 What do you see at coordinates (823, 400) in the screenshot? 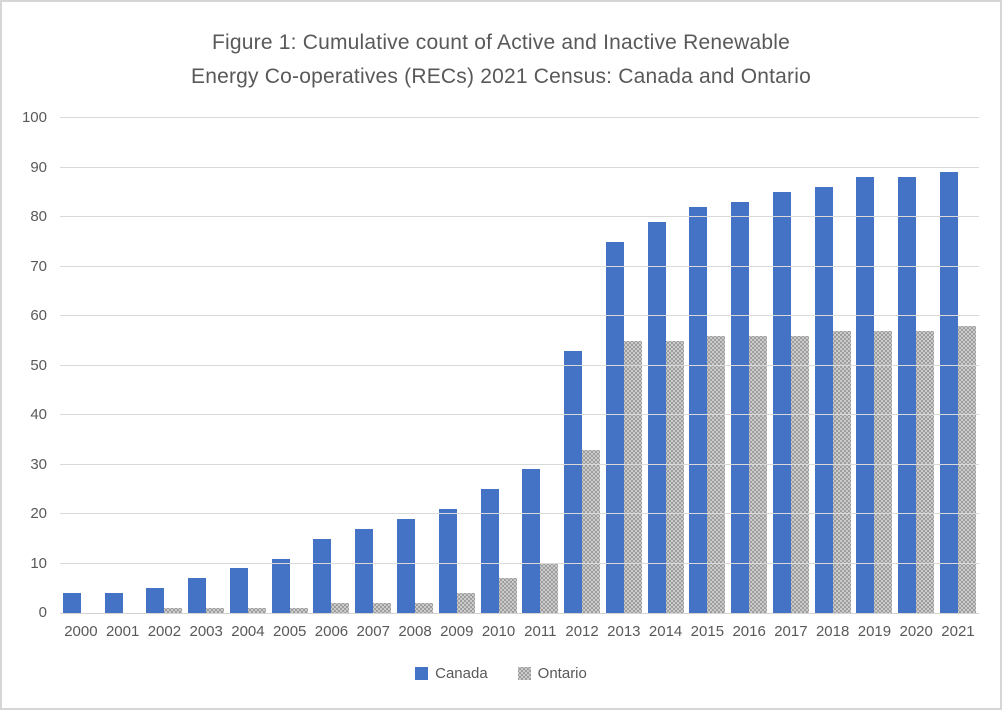
I see `bar-canada-2018` at bounding box center [823, 400].